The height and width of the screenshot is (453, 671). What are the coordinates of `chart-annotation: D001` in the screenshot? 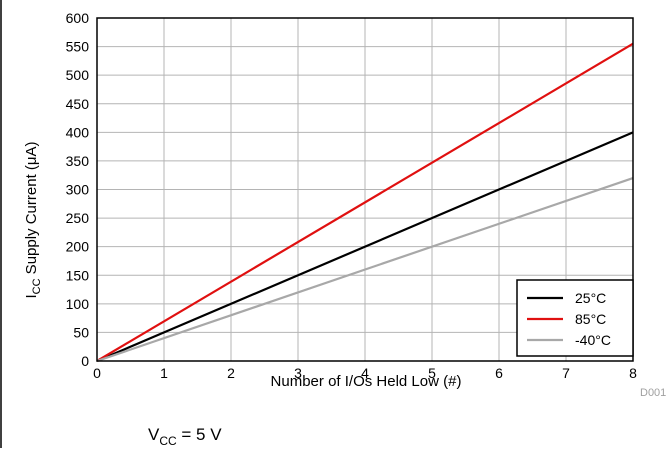 It's located at (653, 393).